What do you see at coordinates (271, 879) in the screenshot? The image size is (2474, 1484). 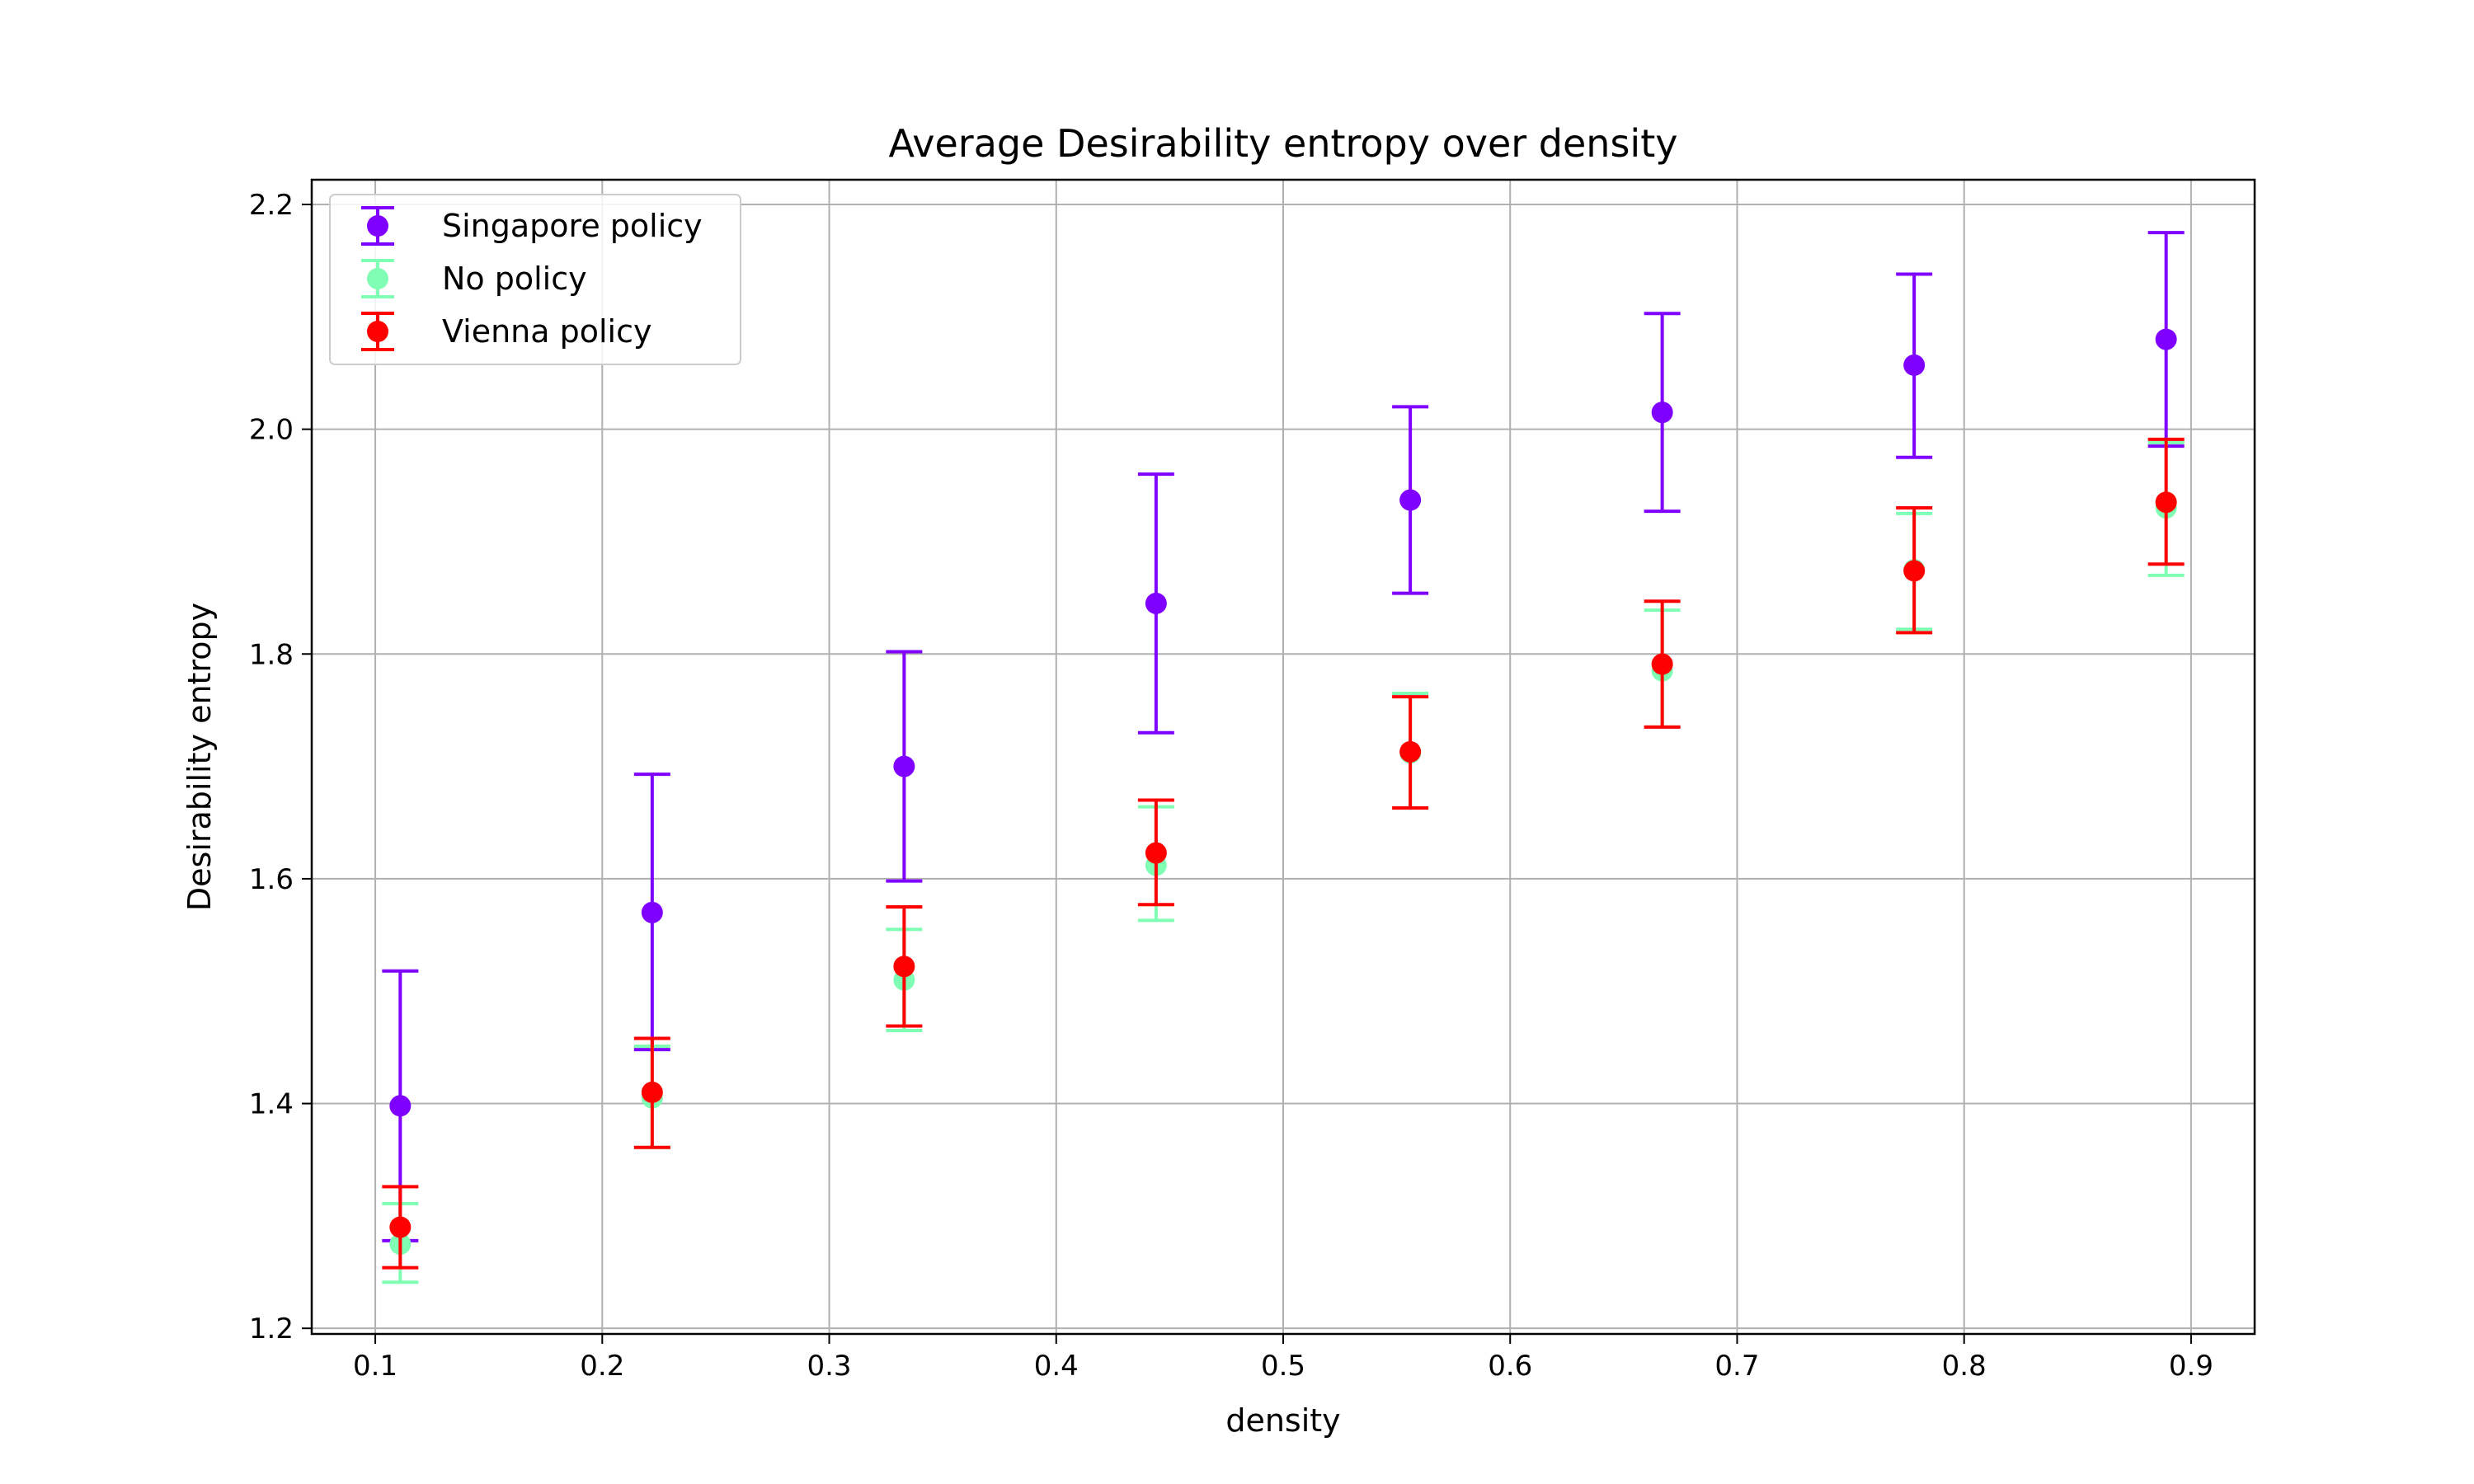 I see `y-tick-label: 1.6` at bounding box center [271, 879].